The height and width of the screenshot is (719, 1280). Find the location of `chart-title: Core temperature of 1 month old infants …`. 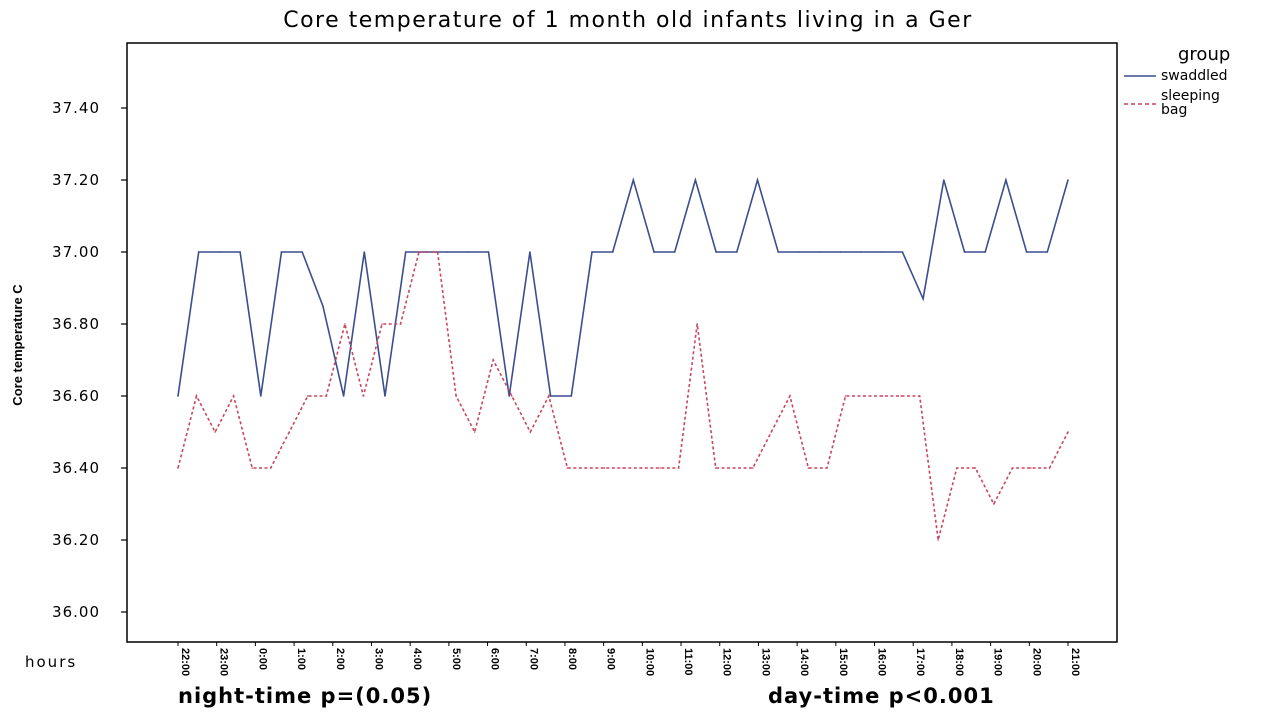

chart-title: Core temperature of 1 month old infants … is located at coordinates (628, 20).